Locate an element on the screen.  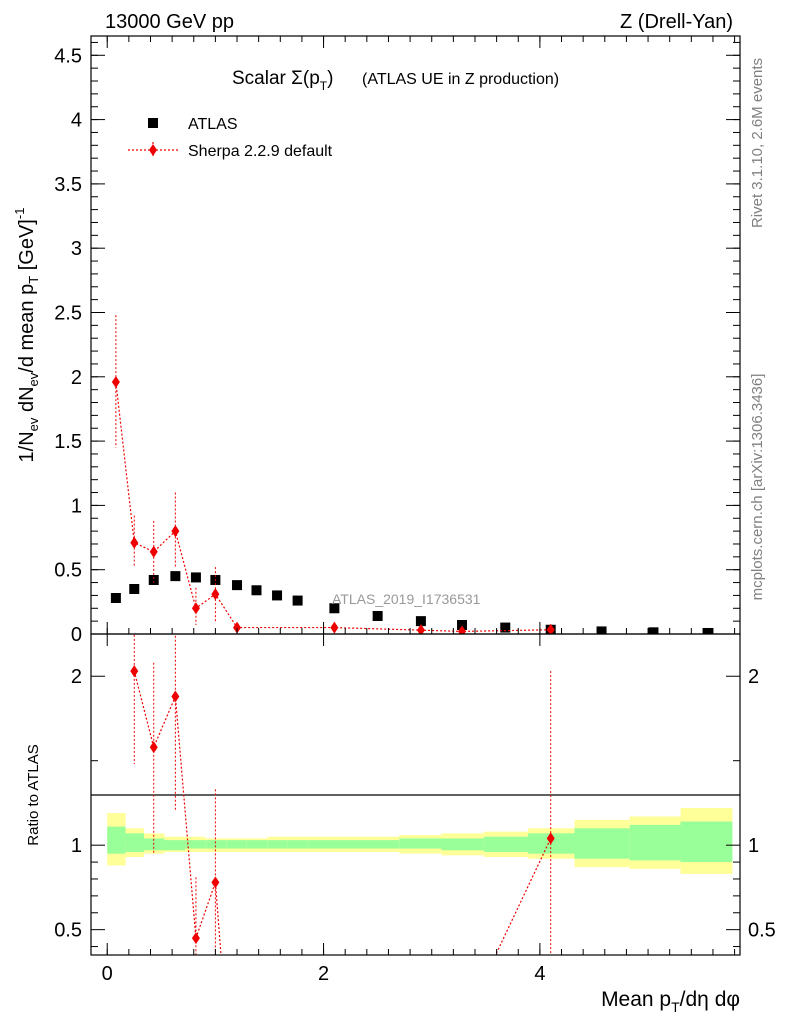
header-process: Z (Drell-Yan) is located at coordinates (676, 22).